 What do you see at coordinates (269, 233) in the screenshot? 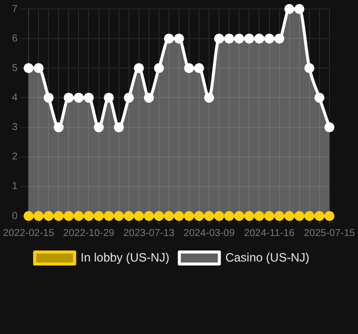
I see `x-tick-label: 2024-11-16` at bounding box center [269, 233].